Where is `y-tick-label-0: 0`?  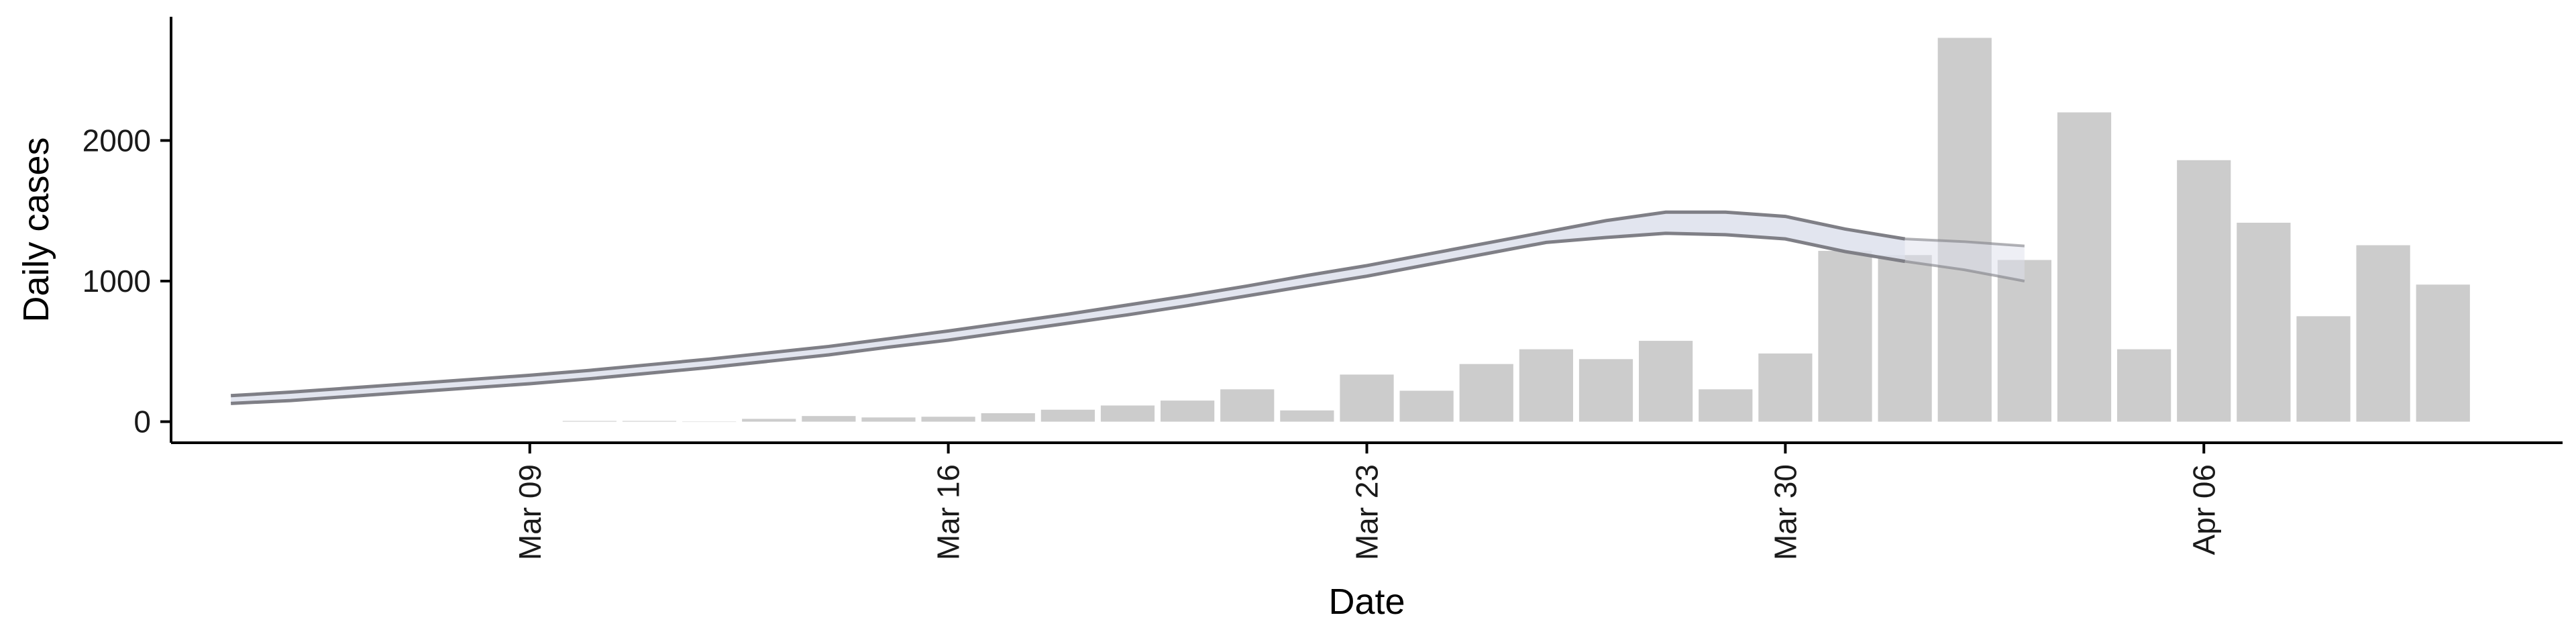 y-tick-label-0: 0 is located at coordinates (142, 422).